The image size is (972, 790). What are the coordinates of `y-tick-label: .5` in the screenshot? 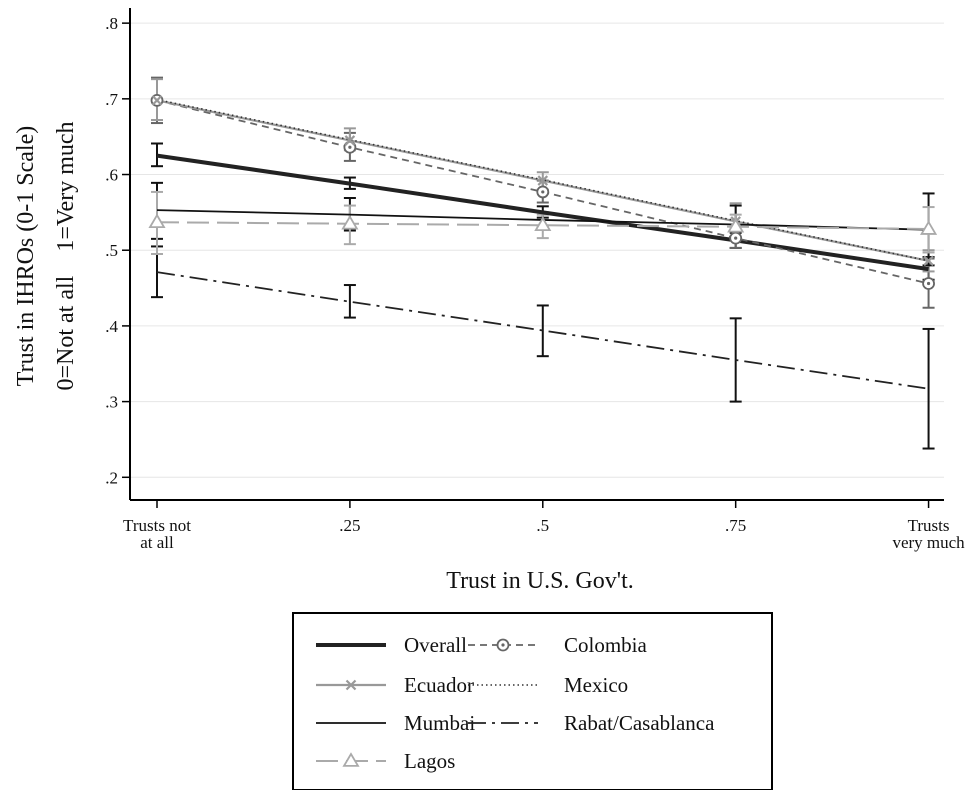 It's located at (111, 250).